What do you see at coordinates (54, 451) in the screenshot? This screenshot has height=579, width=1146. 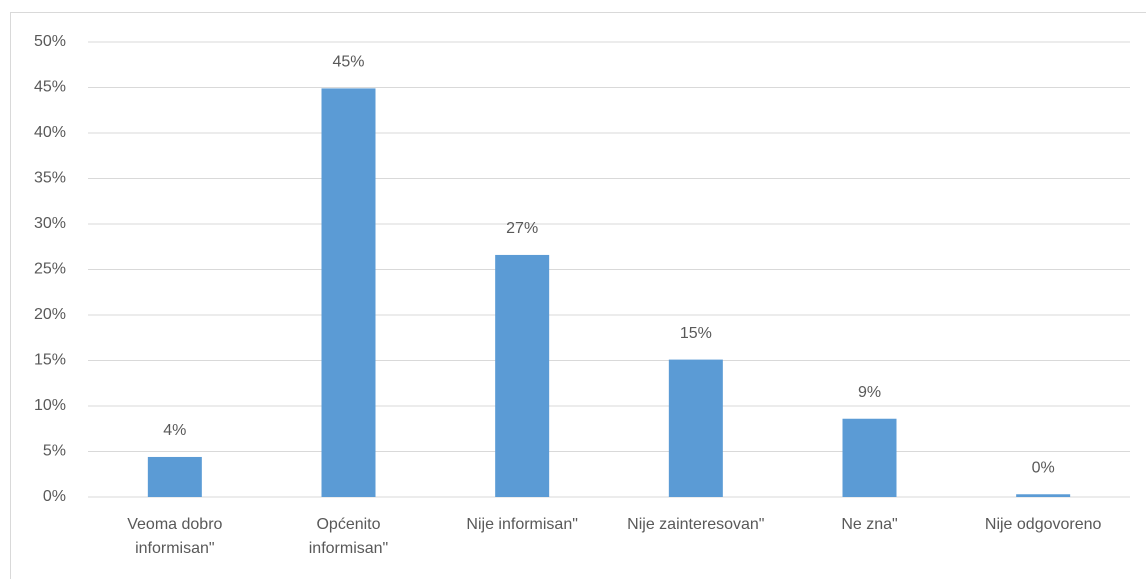 I see `y-tick-label: 5%` at bounding box center [54, 451].